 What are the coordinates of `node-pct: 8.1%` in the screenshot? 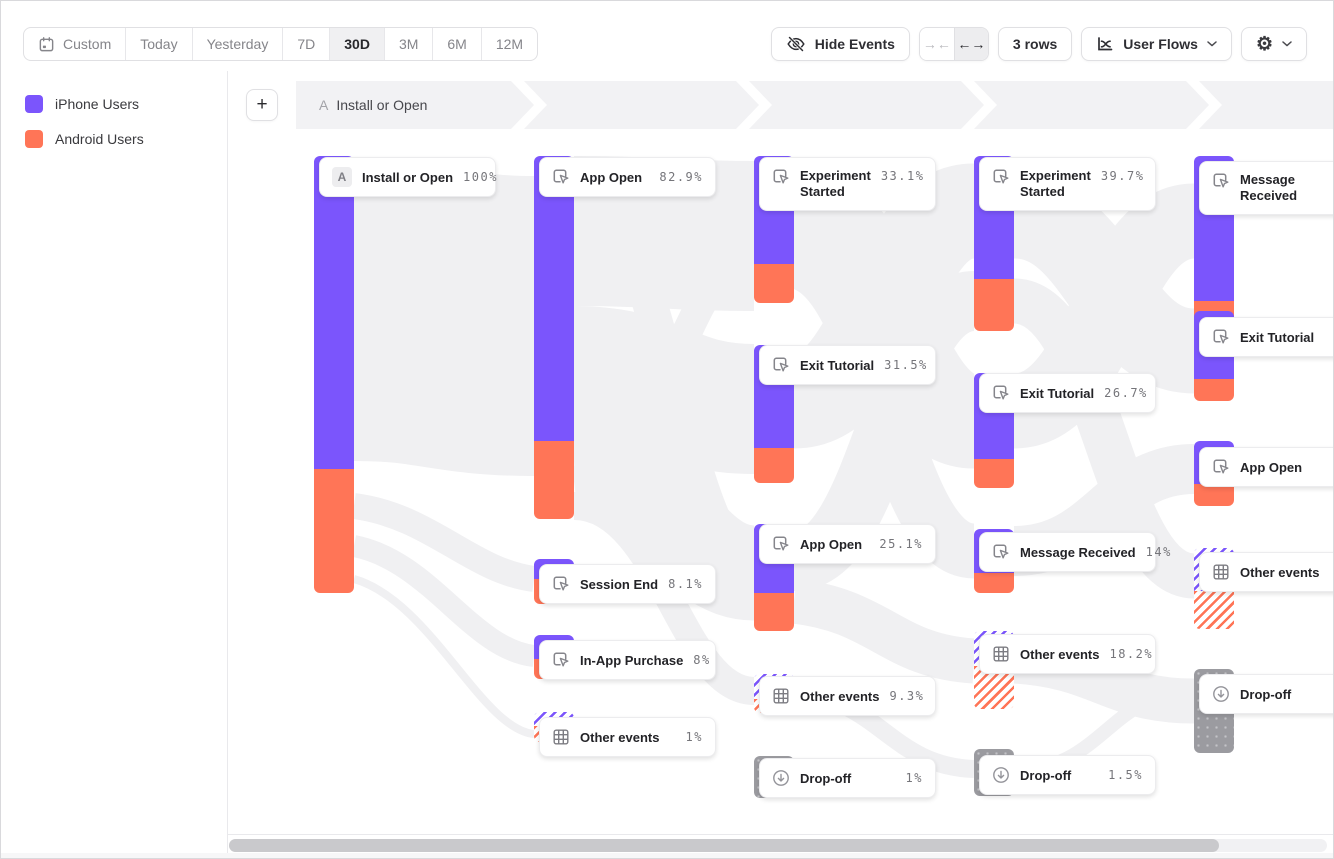 It's located at (685, 584).